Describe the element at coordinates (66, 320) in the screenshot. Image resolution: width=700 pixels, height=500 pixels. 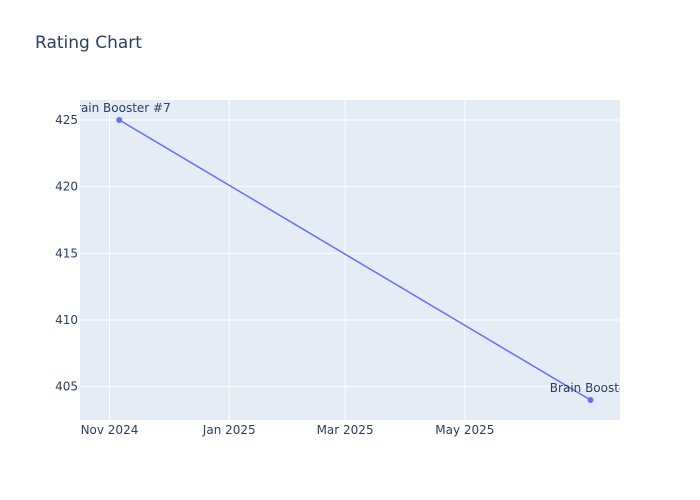
I see `y-tick-label: 410` at that location.